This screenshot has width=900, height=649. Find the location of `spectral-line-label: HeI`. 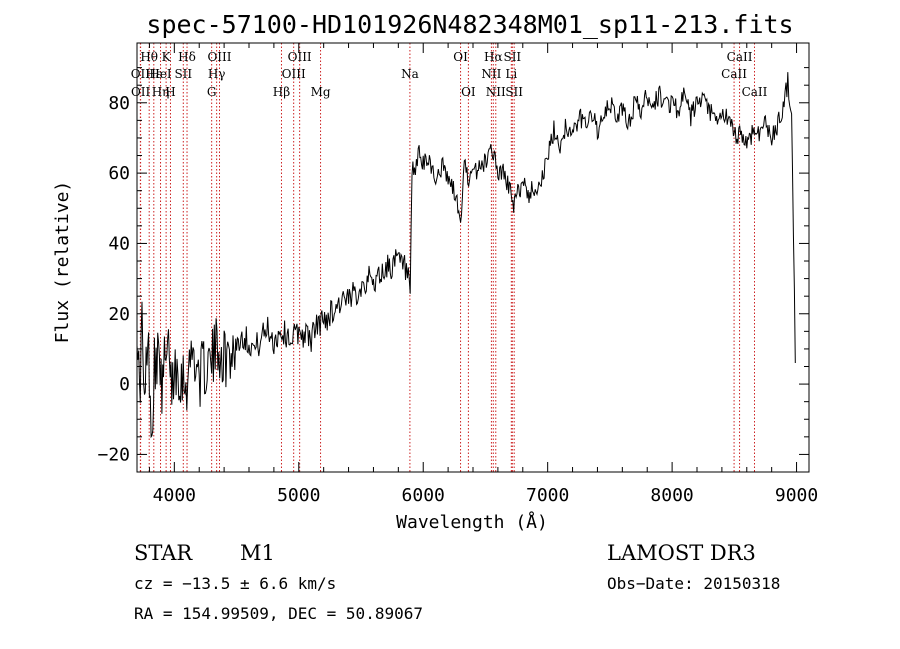

spectral-line-label: HeI is located at coordinates (160, 74).